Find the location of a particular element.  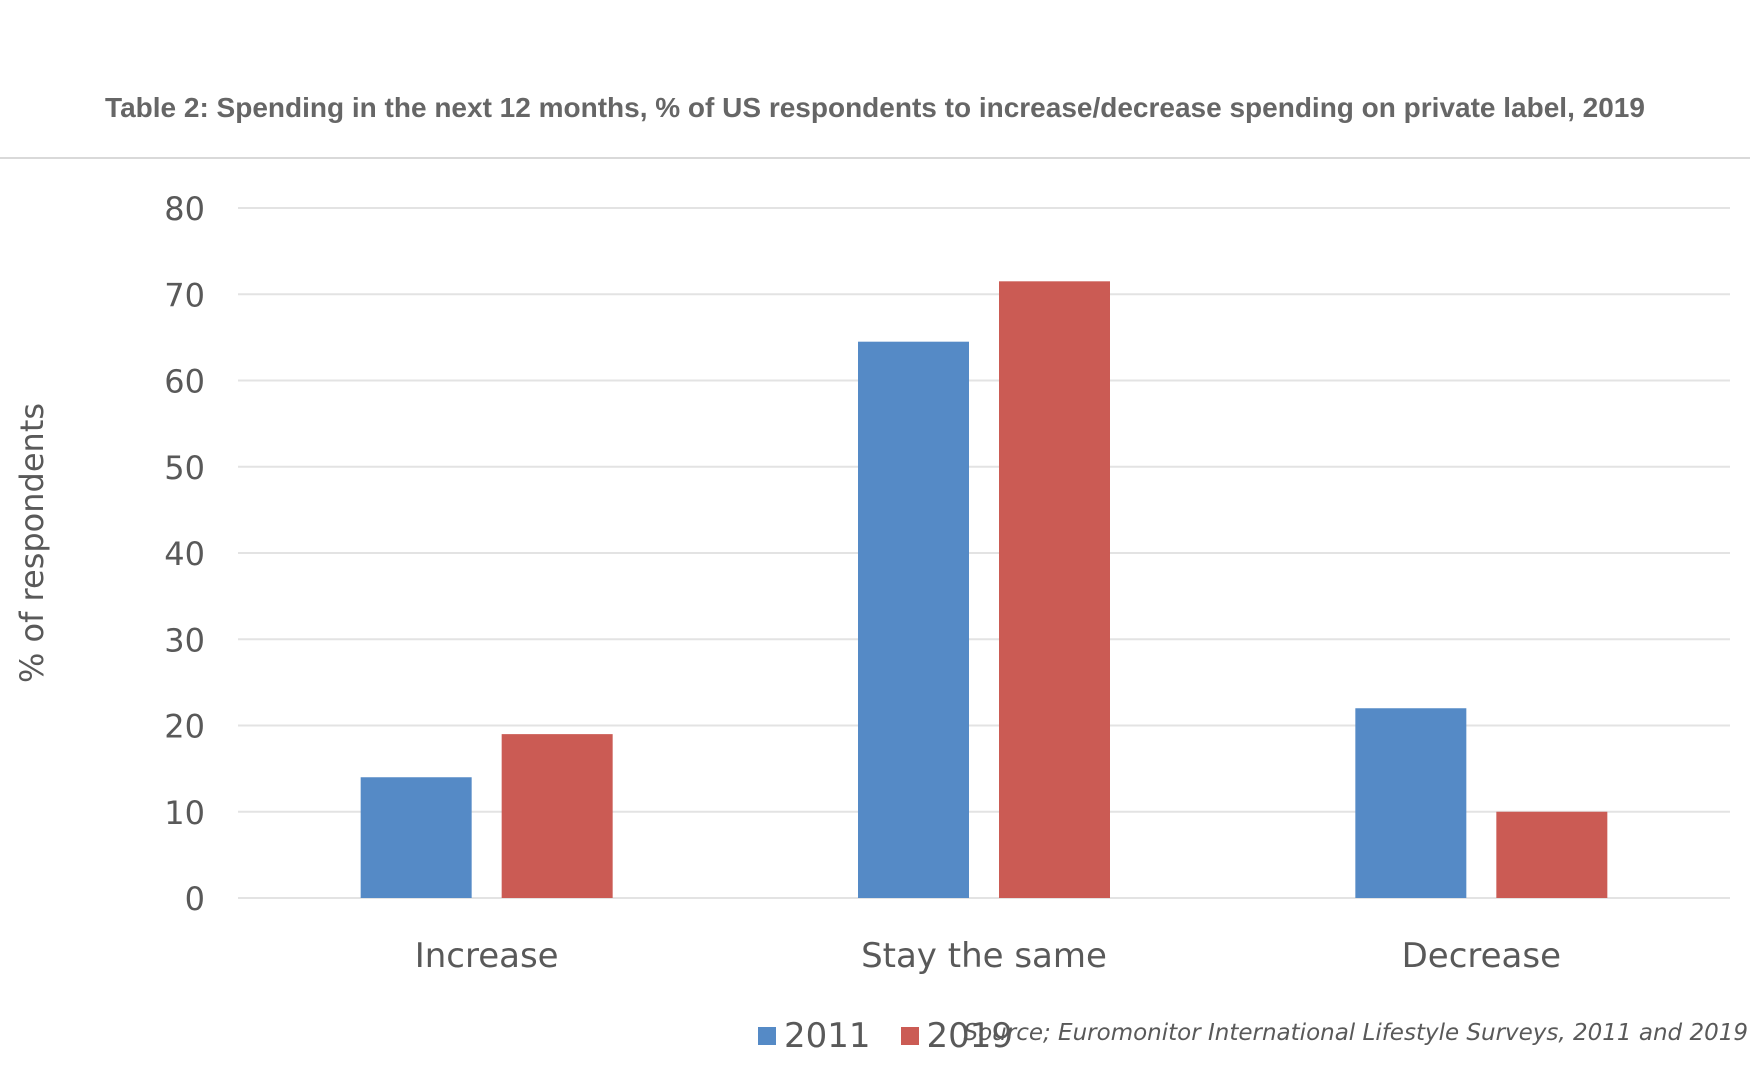

legend-label-2019: 2019 is located at coordinates (970, 1036).